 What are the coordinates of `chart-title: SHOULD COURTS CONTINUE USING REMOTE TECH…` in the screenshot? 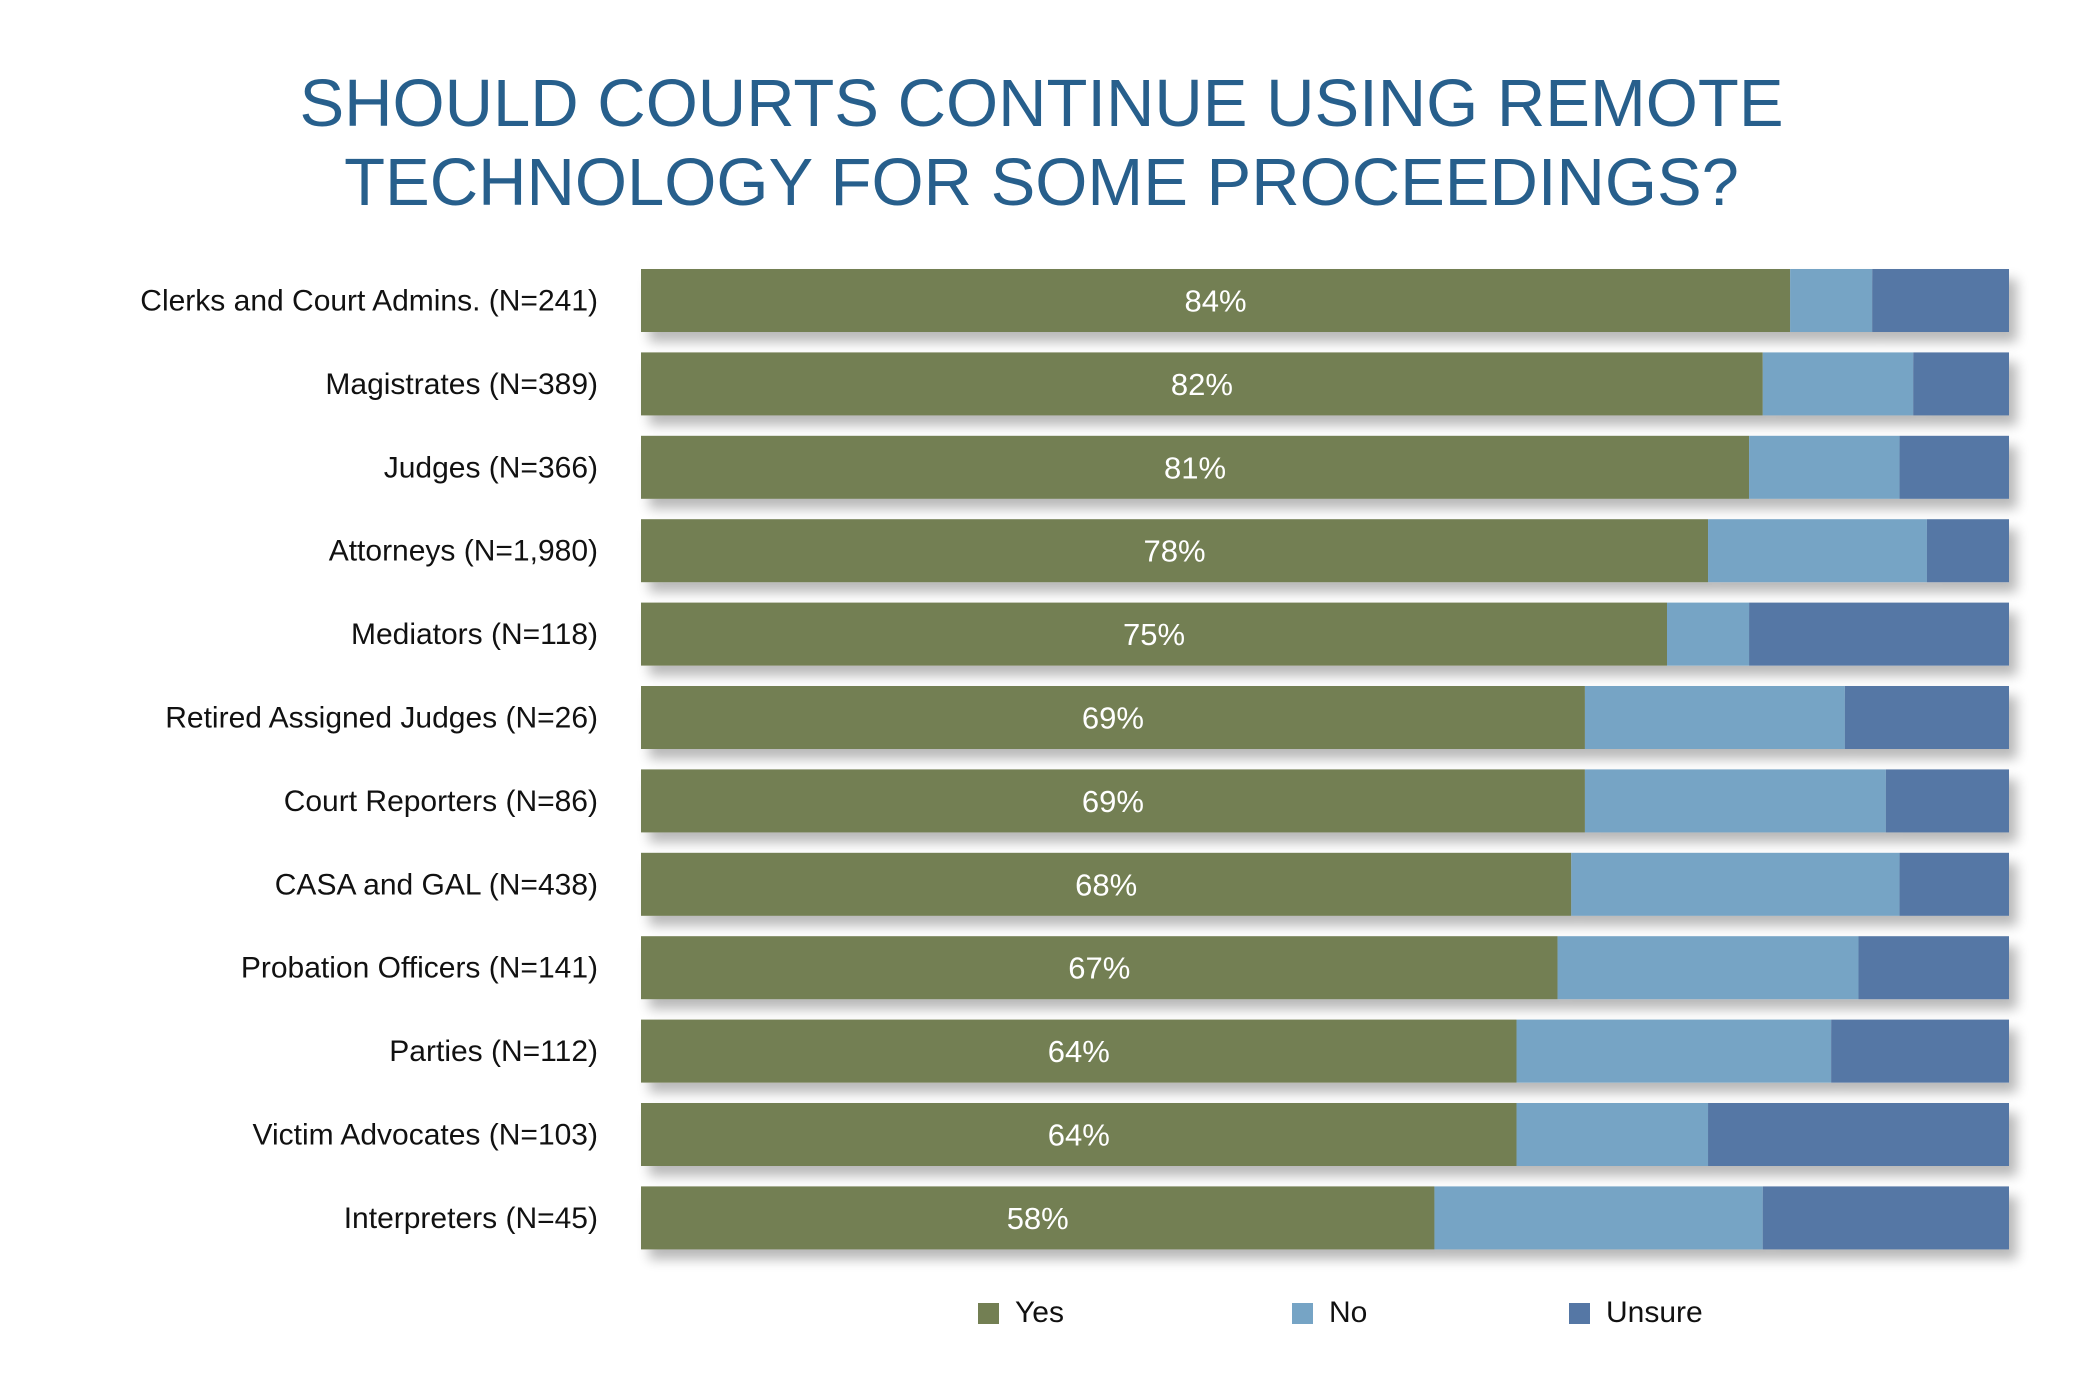 It's located at (1041, 143).